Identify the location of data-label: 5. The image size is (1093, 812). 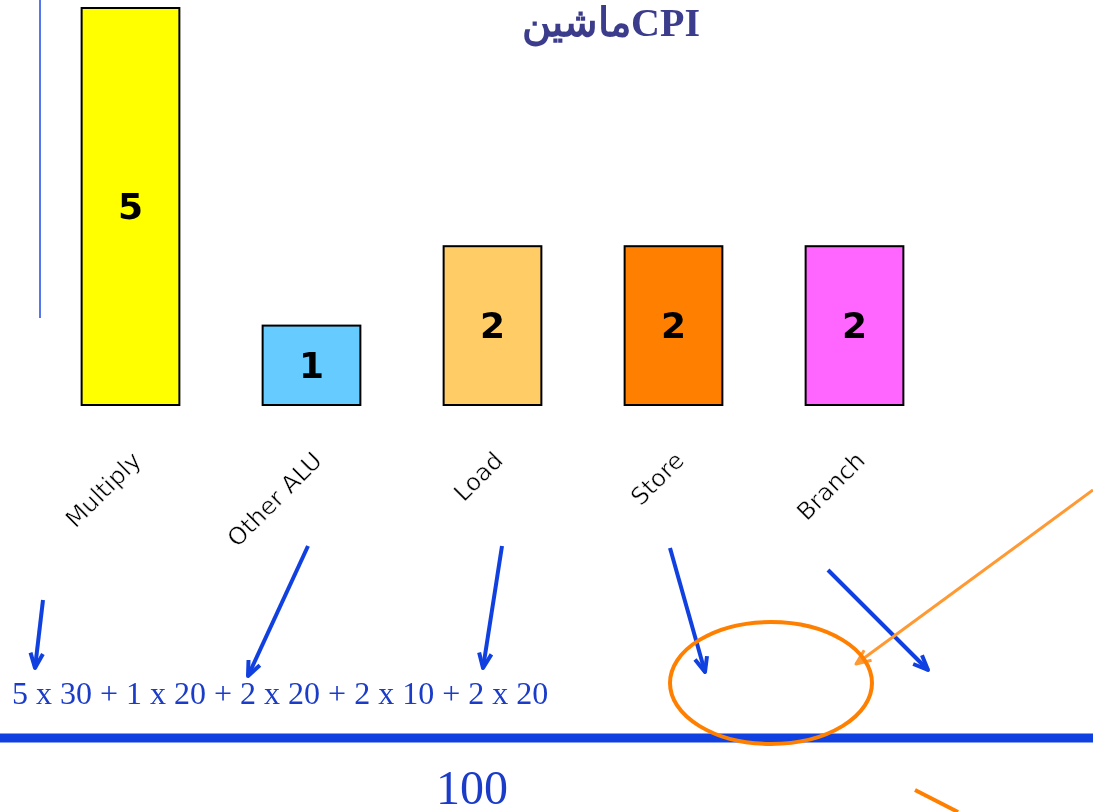
(130, 207).